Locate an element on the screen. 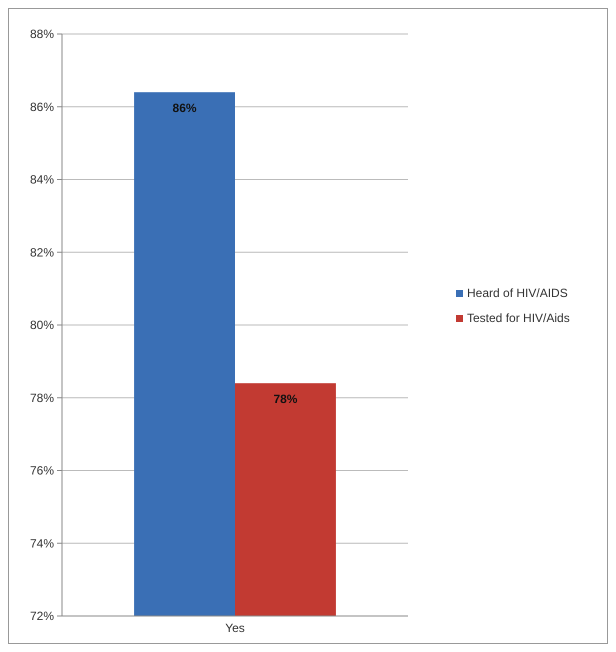  y-tick-label: 80% is located at coordinates (42, 325).